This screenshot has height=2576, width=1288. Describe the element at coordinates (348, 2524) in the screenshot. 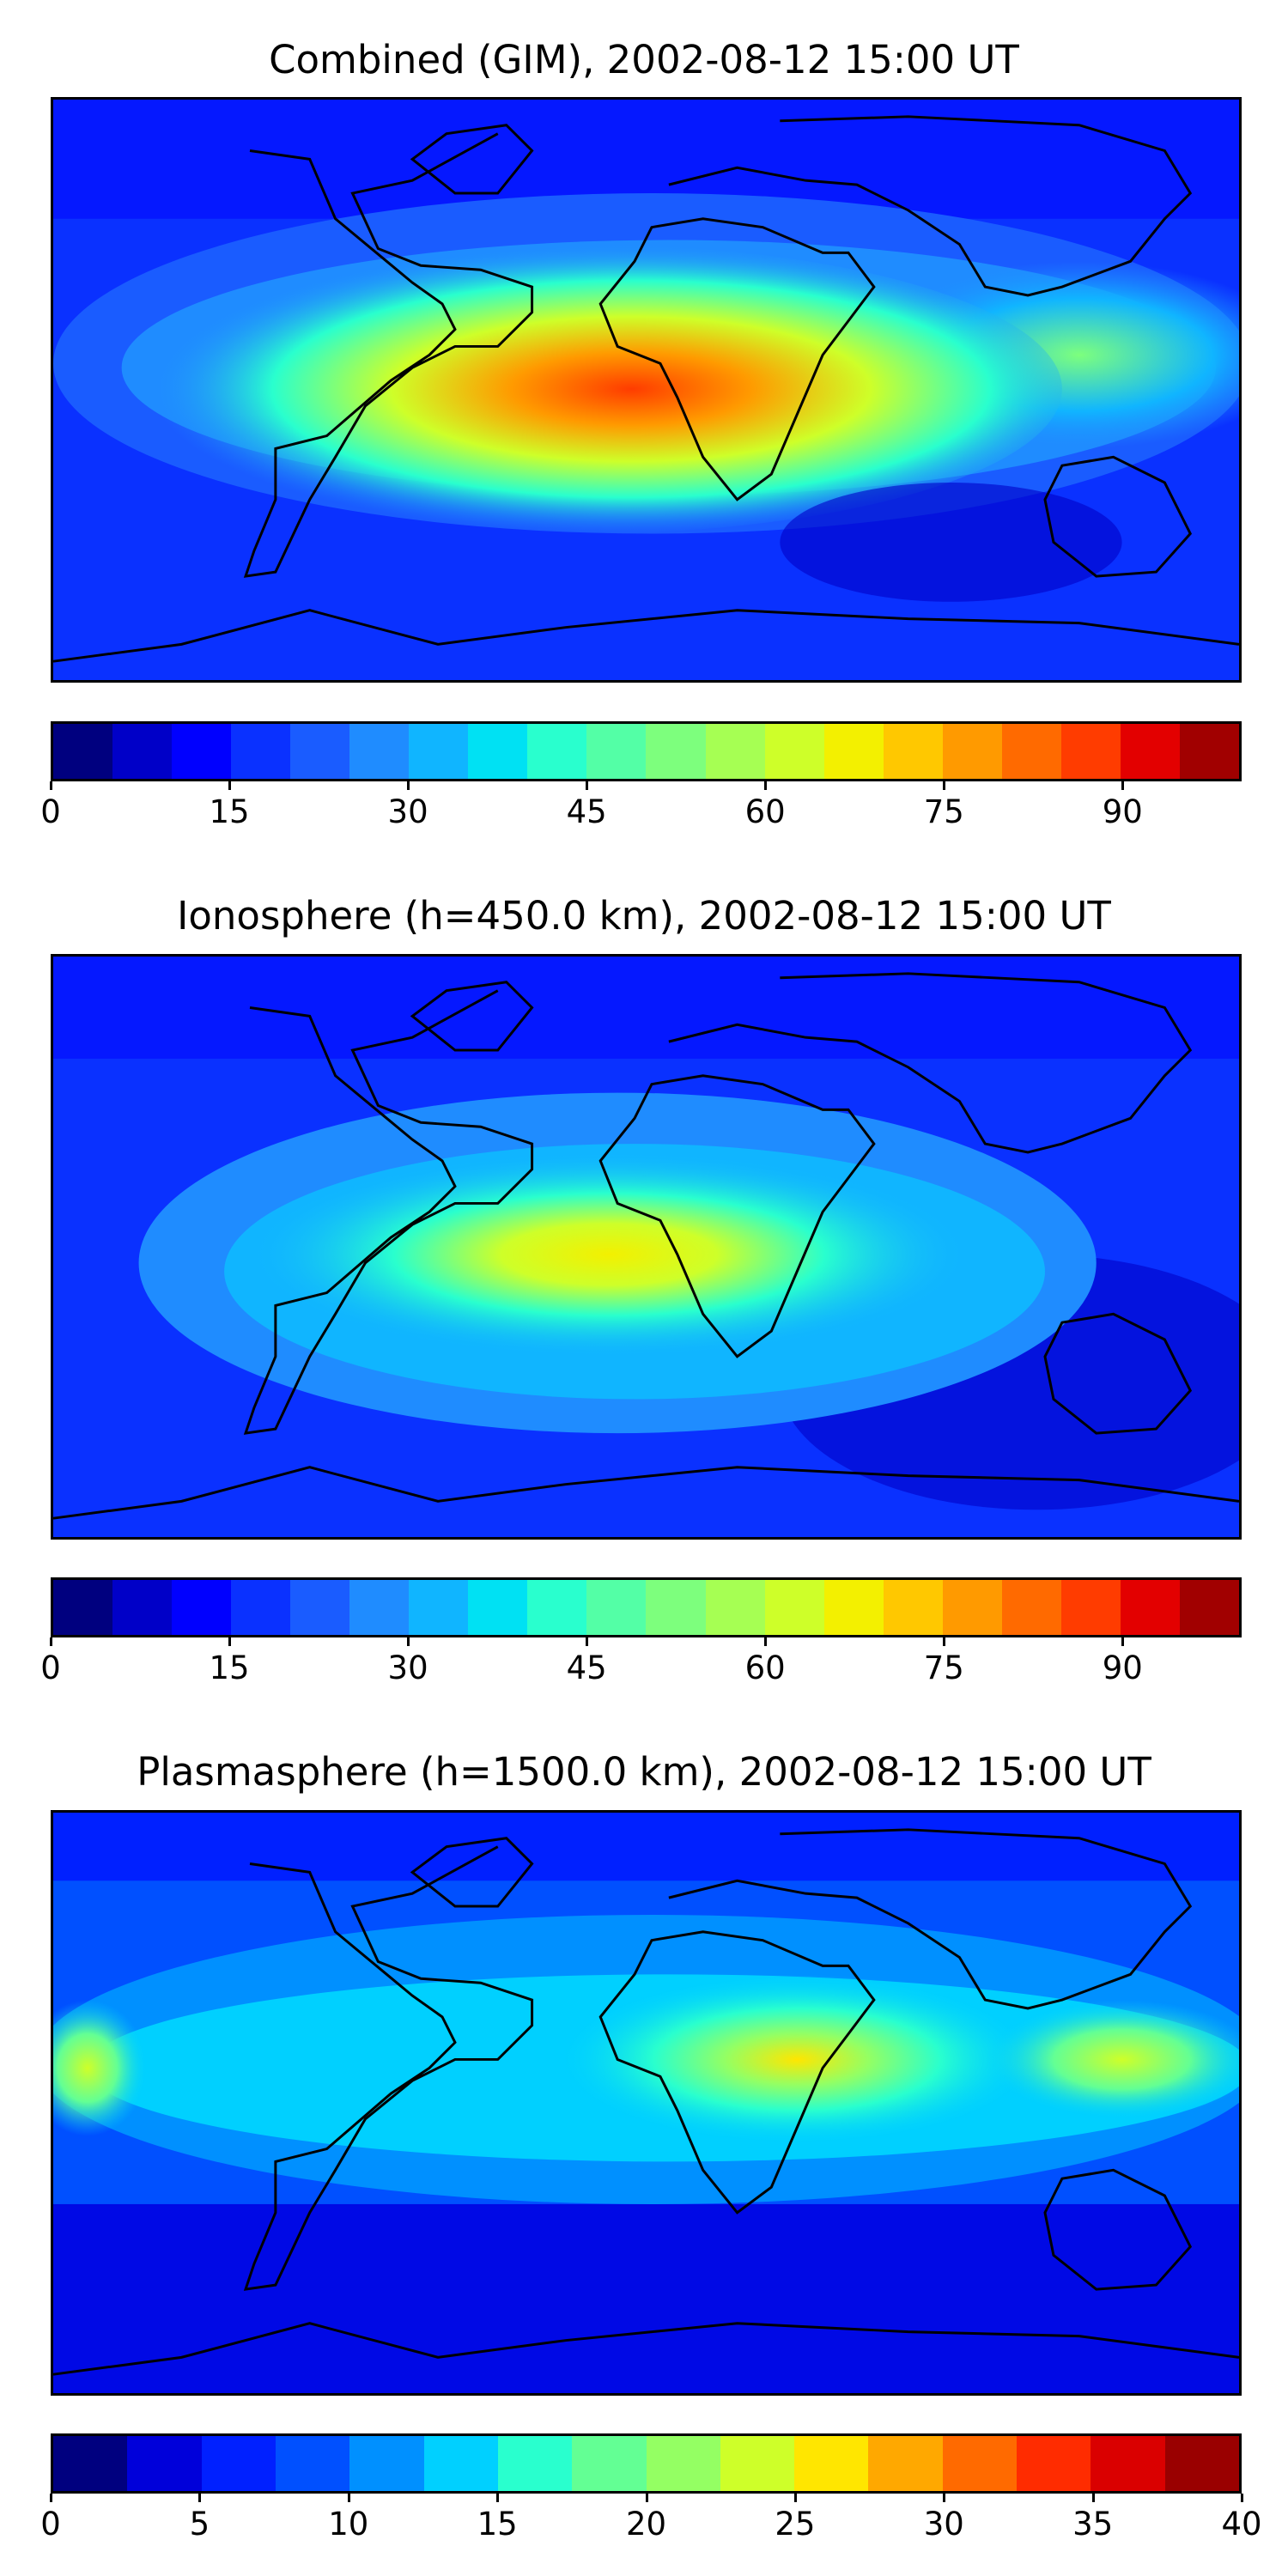

I see `colorbar-tick-label: 10` at that location.